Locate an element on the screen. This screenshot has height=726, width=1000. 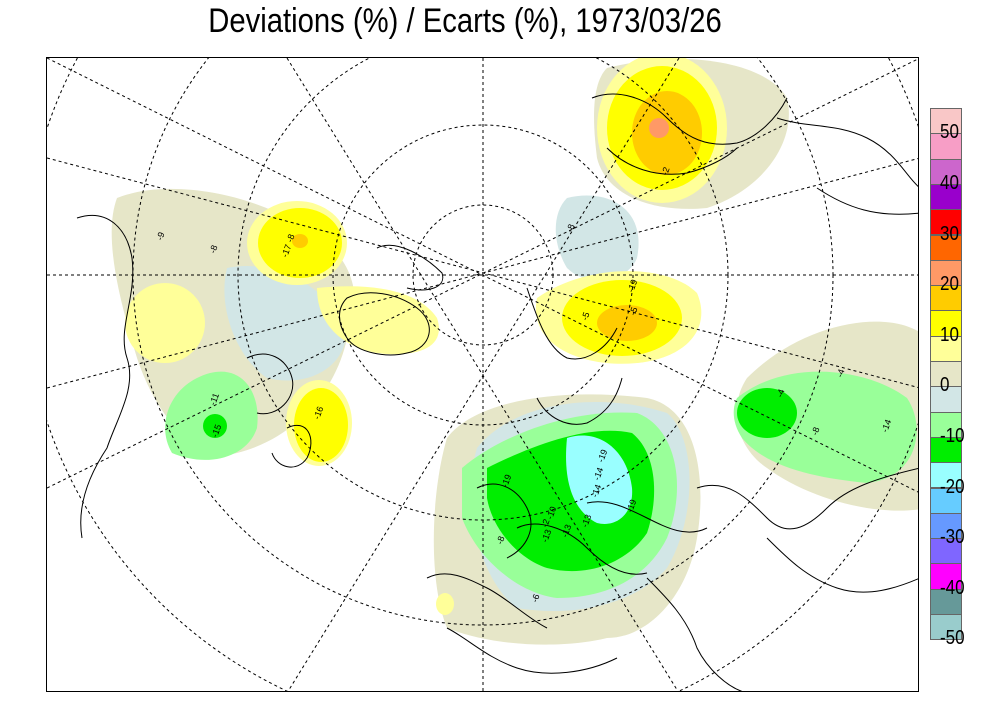
legend-label: 0 is located at coordinates (945, 385).